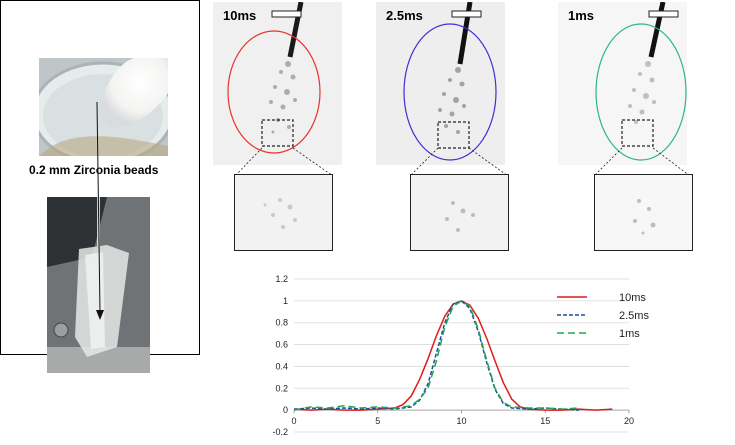 The height and width of the screenshot is (445, 735). What do you see at coordinates (280, 432) in the screenshot?
I see `y-tick-label: -0.2` at bounding box center [280, 432].